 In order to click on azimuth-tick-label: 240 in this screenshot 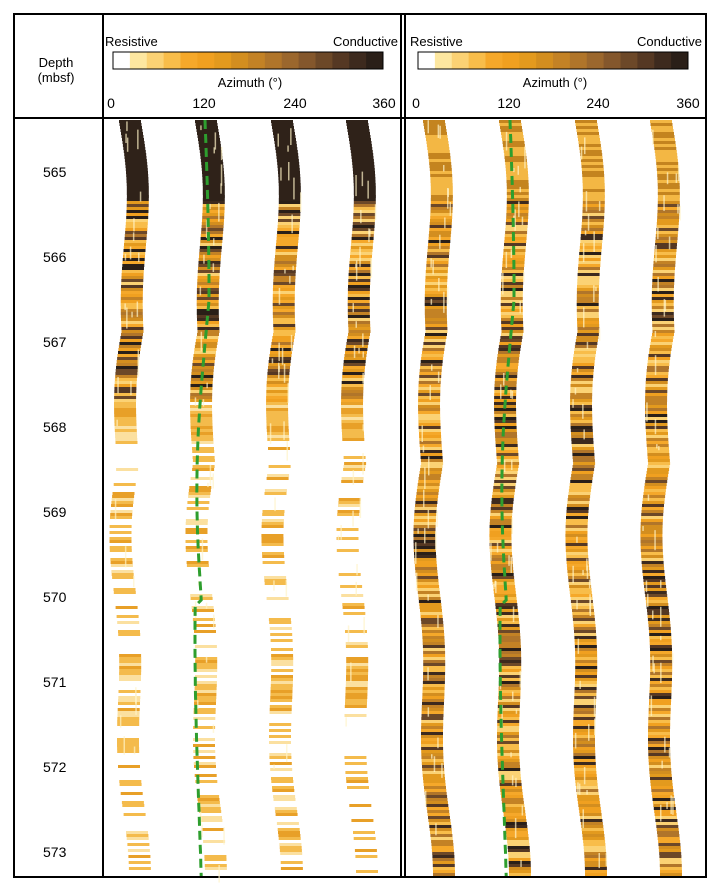, I will do `click(295, 103)`.